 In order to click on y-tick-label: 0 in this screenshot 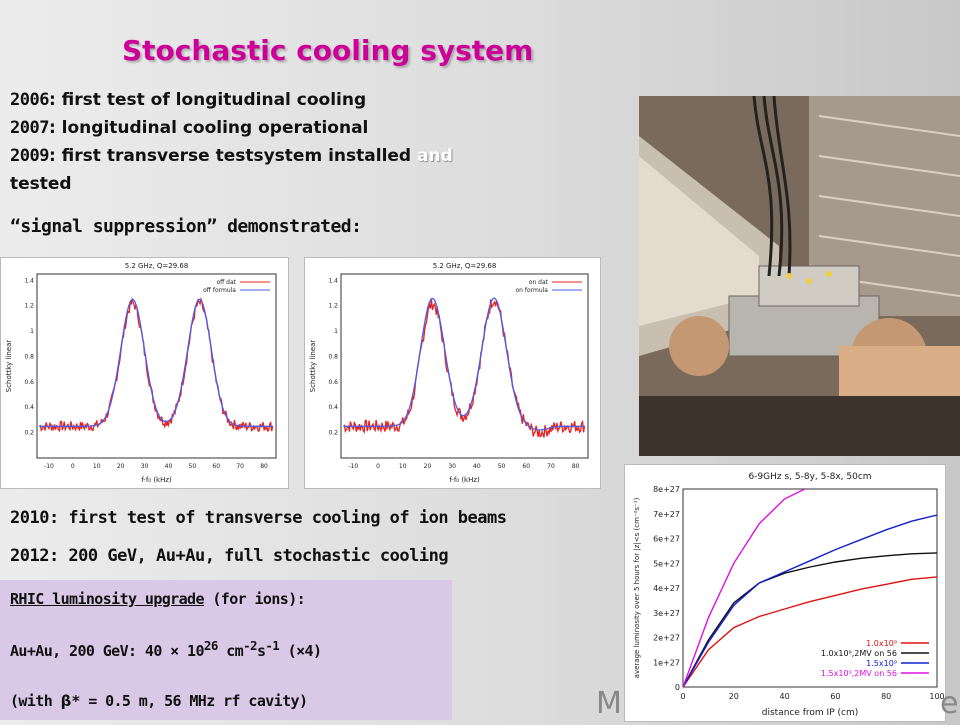, I will do `click(677, 687)`.